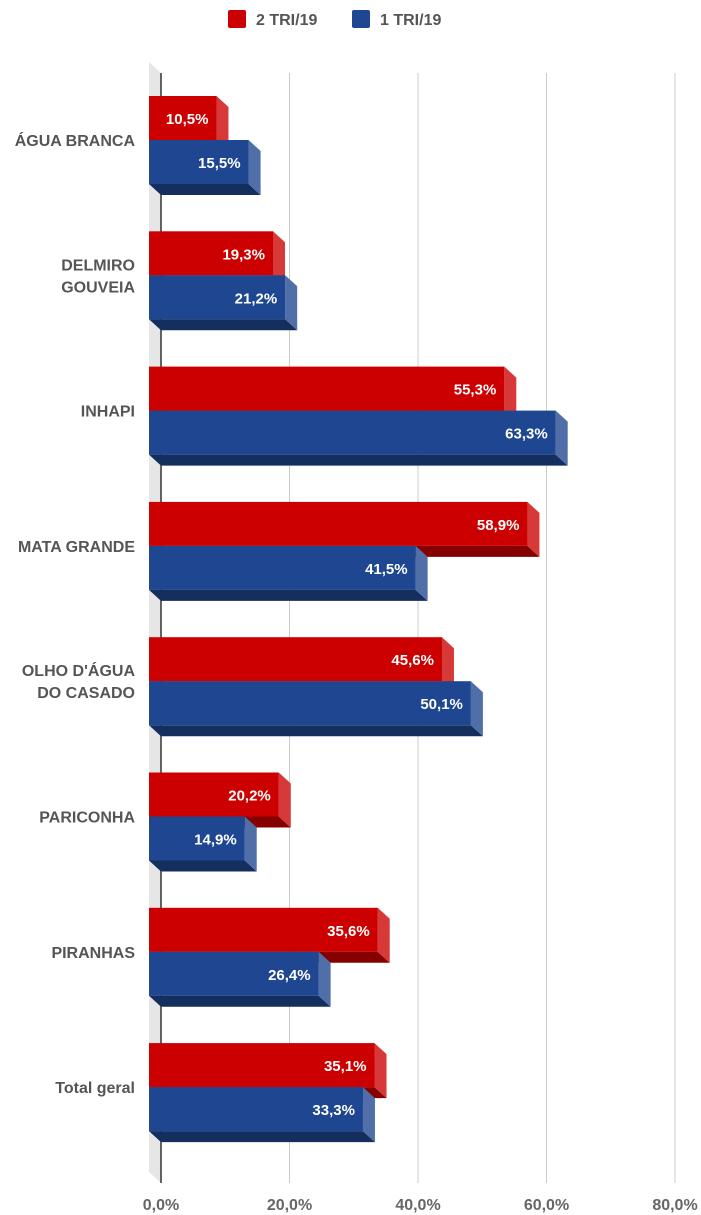  Describe the element at coordinates (95, 1088) in the screenshot. I see `category-label: Total geral` at that location.